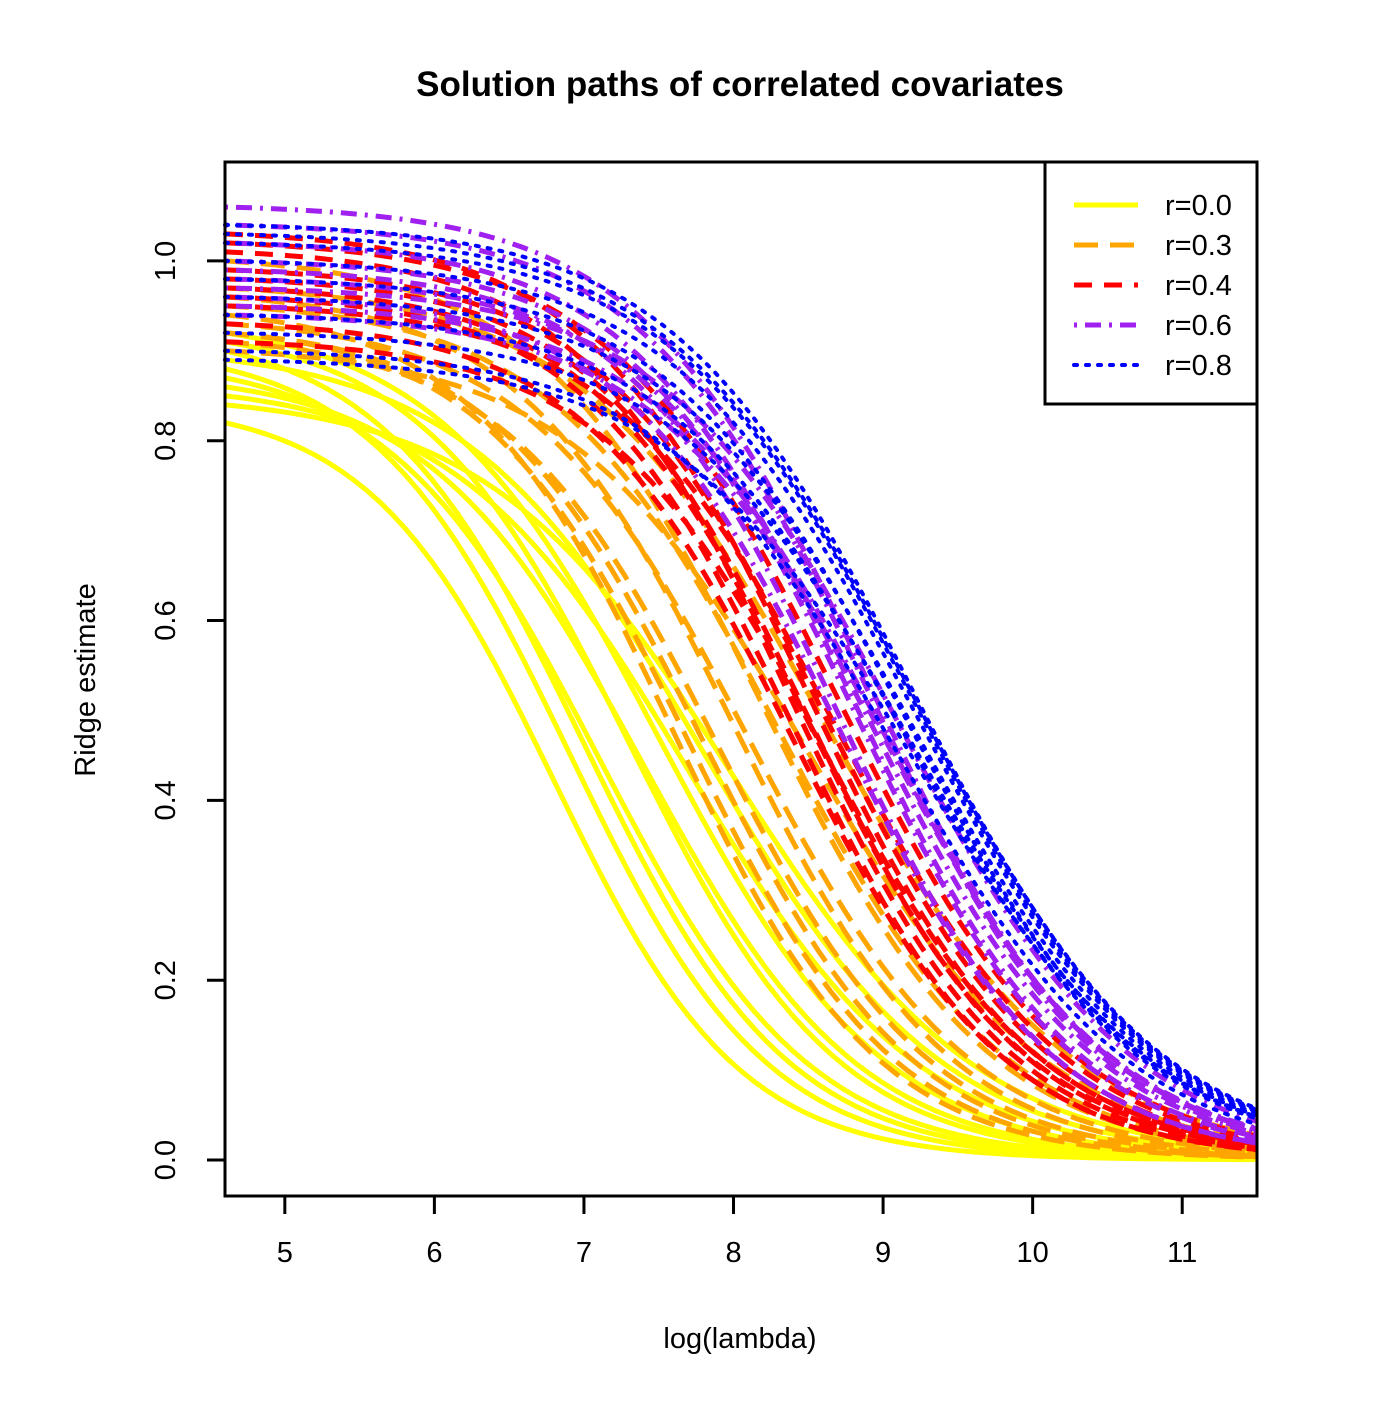 This screenshot has width=1400, height=1405. Describe the element at coordinates (733, 1253) in the screenshot. I see `x-tick-label: 8` at that location.